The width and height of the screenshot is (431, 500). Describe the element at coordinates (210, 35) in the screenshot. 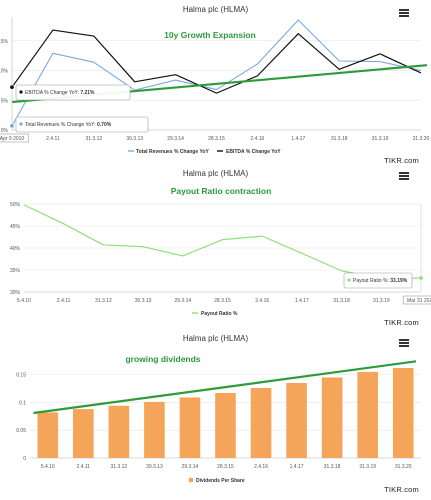

I see `annotation-text: 10y Growth Expansion` at that location.